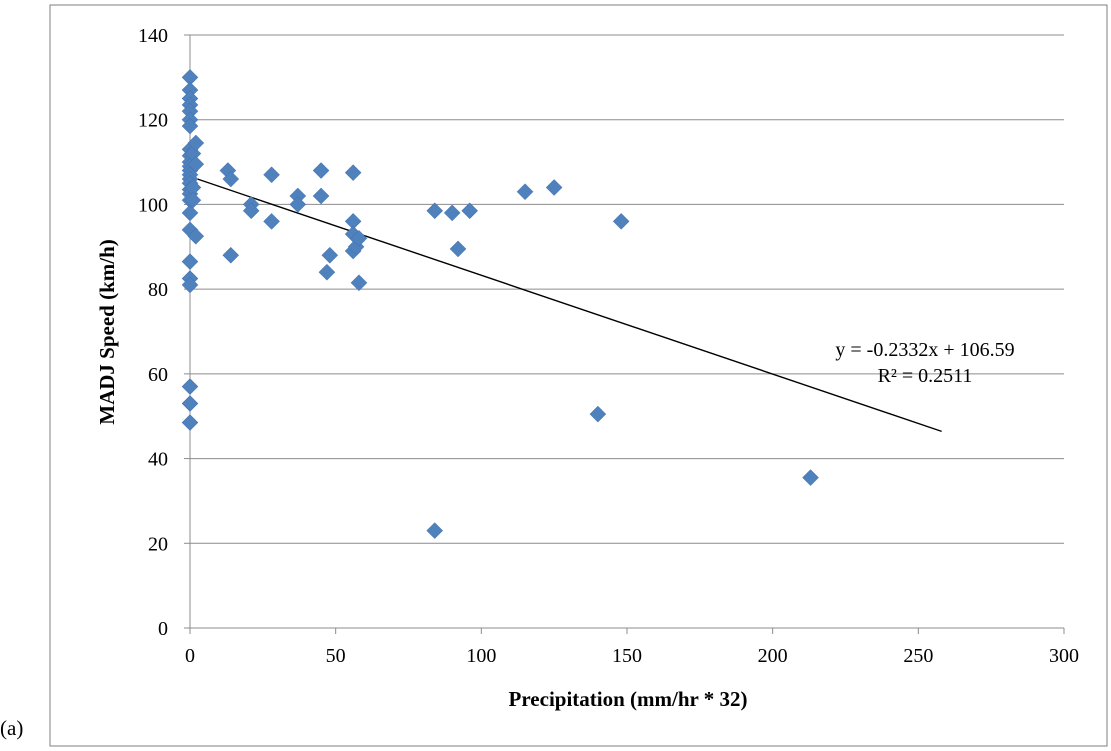 The width and height of the screenshot is (1111, 751). Describe the element at coordinates (163, 629) in the screenshot. I see `y-tick-label: 0` at that location.